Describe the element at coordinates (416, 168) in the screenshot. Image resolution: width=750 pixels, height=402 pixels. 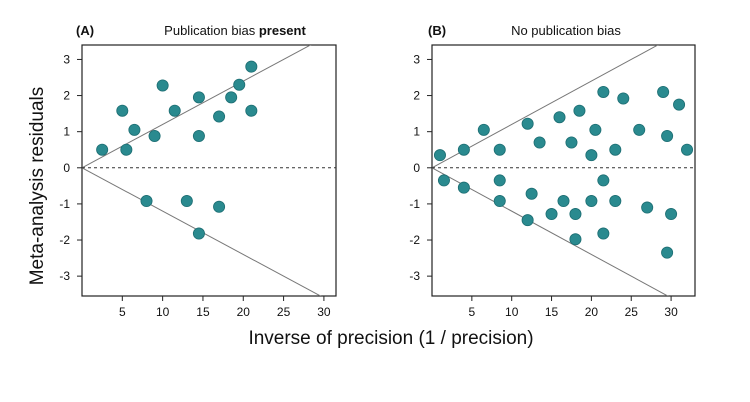
I see `panel-b-y-tick-label: 0` at that location.